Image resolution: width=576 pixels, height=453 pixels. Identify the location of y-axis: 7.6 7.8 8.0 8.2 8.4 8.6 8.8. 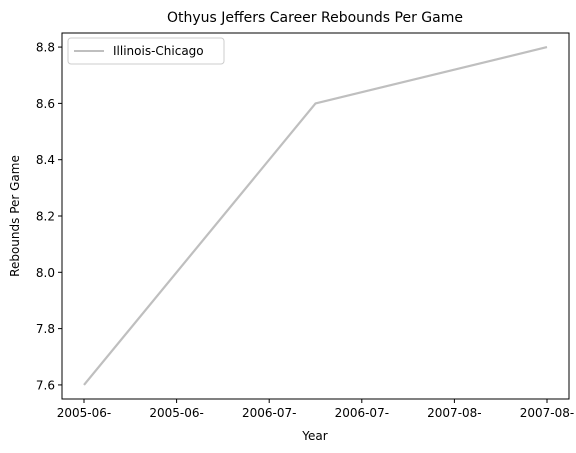
(49, 216).